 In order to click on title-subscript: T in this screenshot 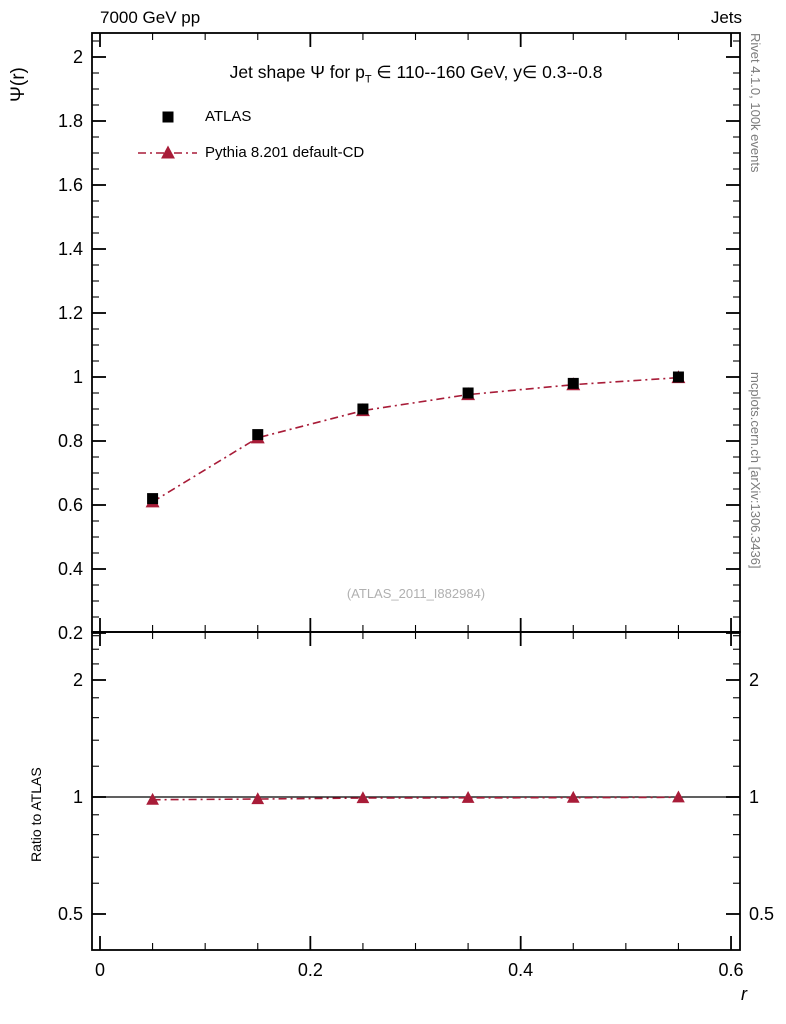, I will do `click(368, 79)`.